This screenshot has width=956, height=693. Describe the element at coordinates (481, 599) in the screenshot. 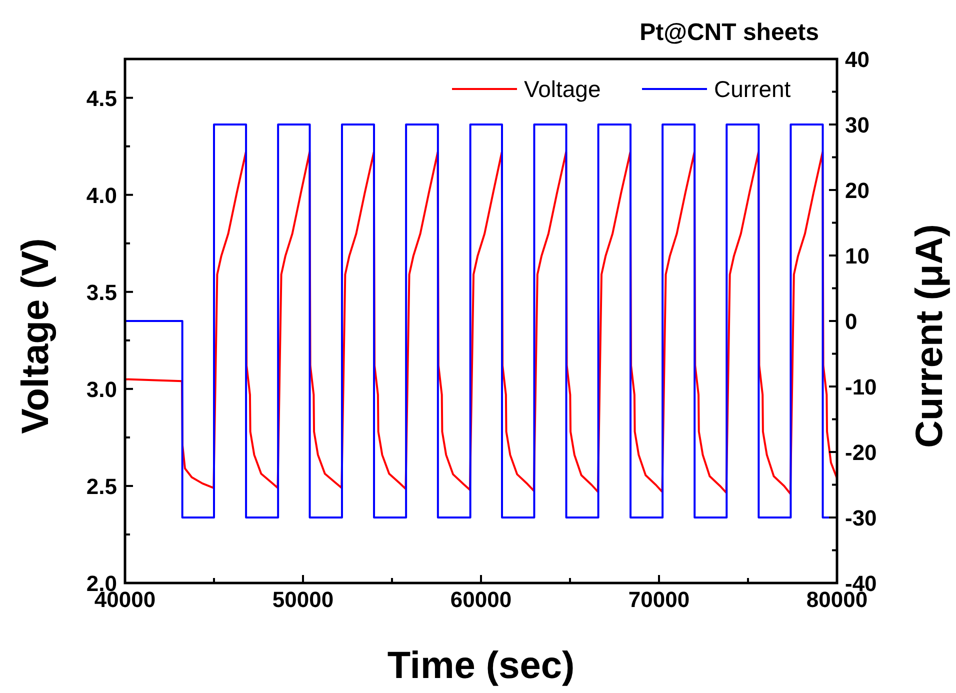

I see `x-tick-label: 60000` at that location.